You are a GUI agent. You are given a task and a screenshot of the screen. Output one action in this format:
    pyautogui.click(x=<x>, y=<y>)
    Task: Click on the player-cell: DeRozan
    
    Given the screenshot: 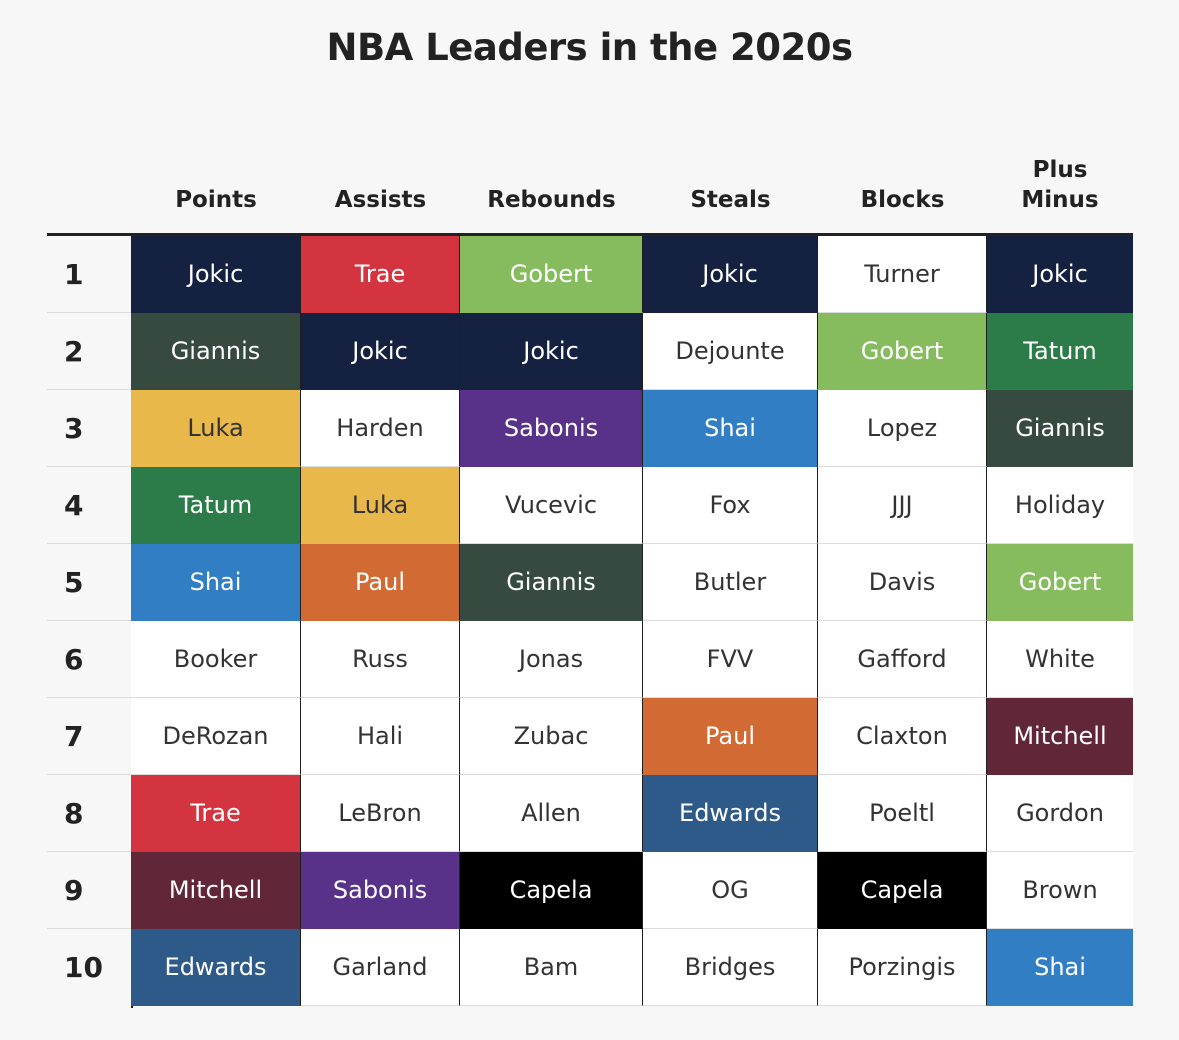 What is the action you would take?
    pyautogui.click(x=216, y=736)
    